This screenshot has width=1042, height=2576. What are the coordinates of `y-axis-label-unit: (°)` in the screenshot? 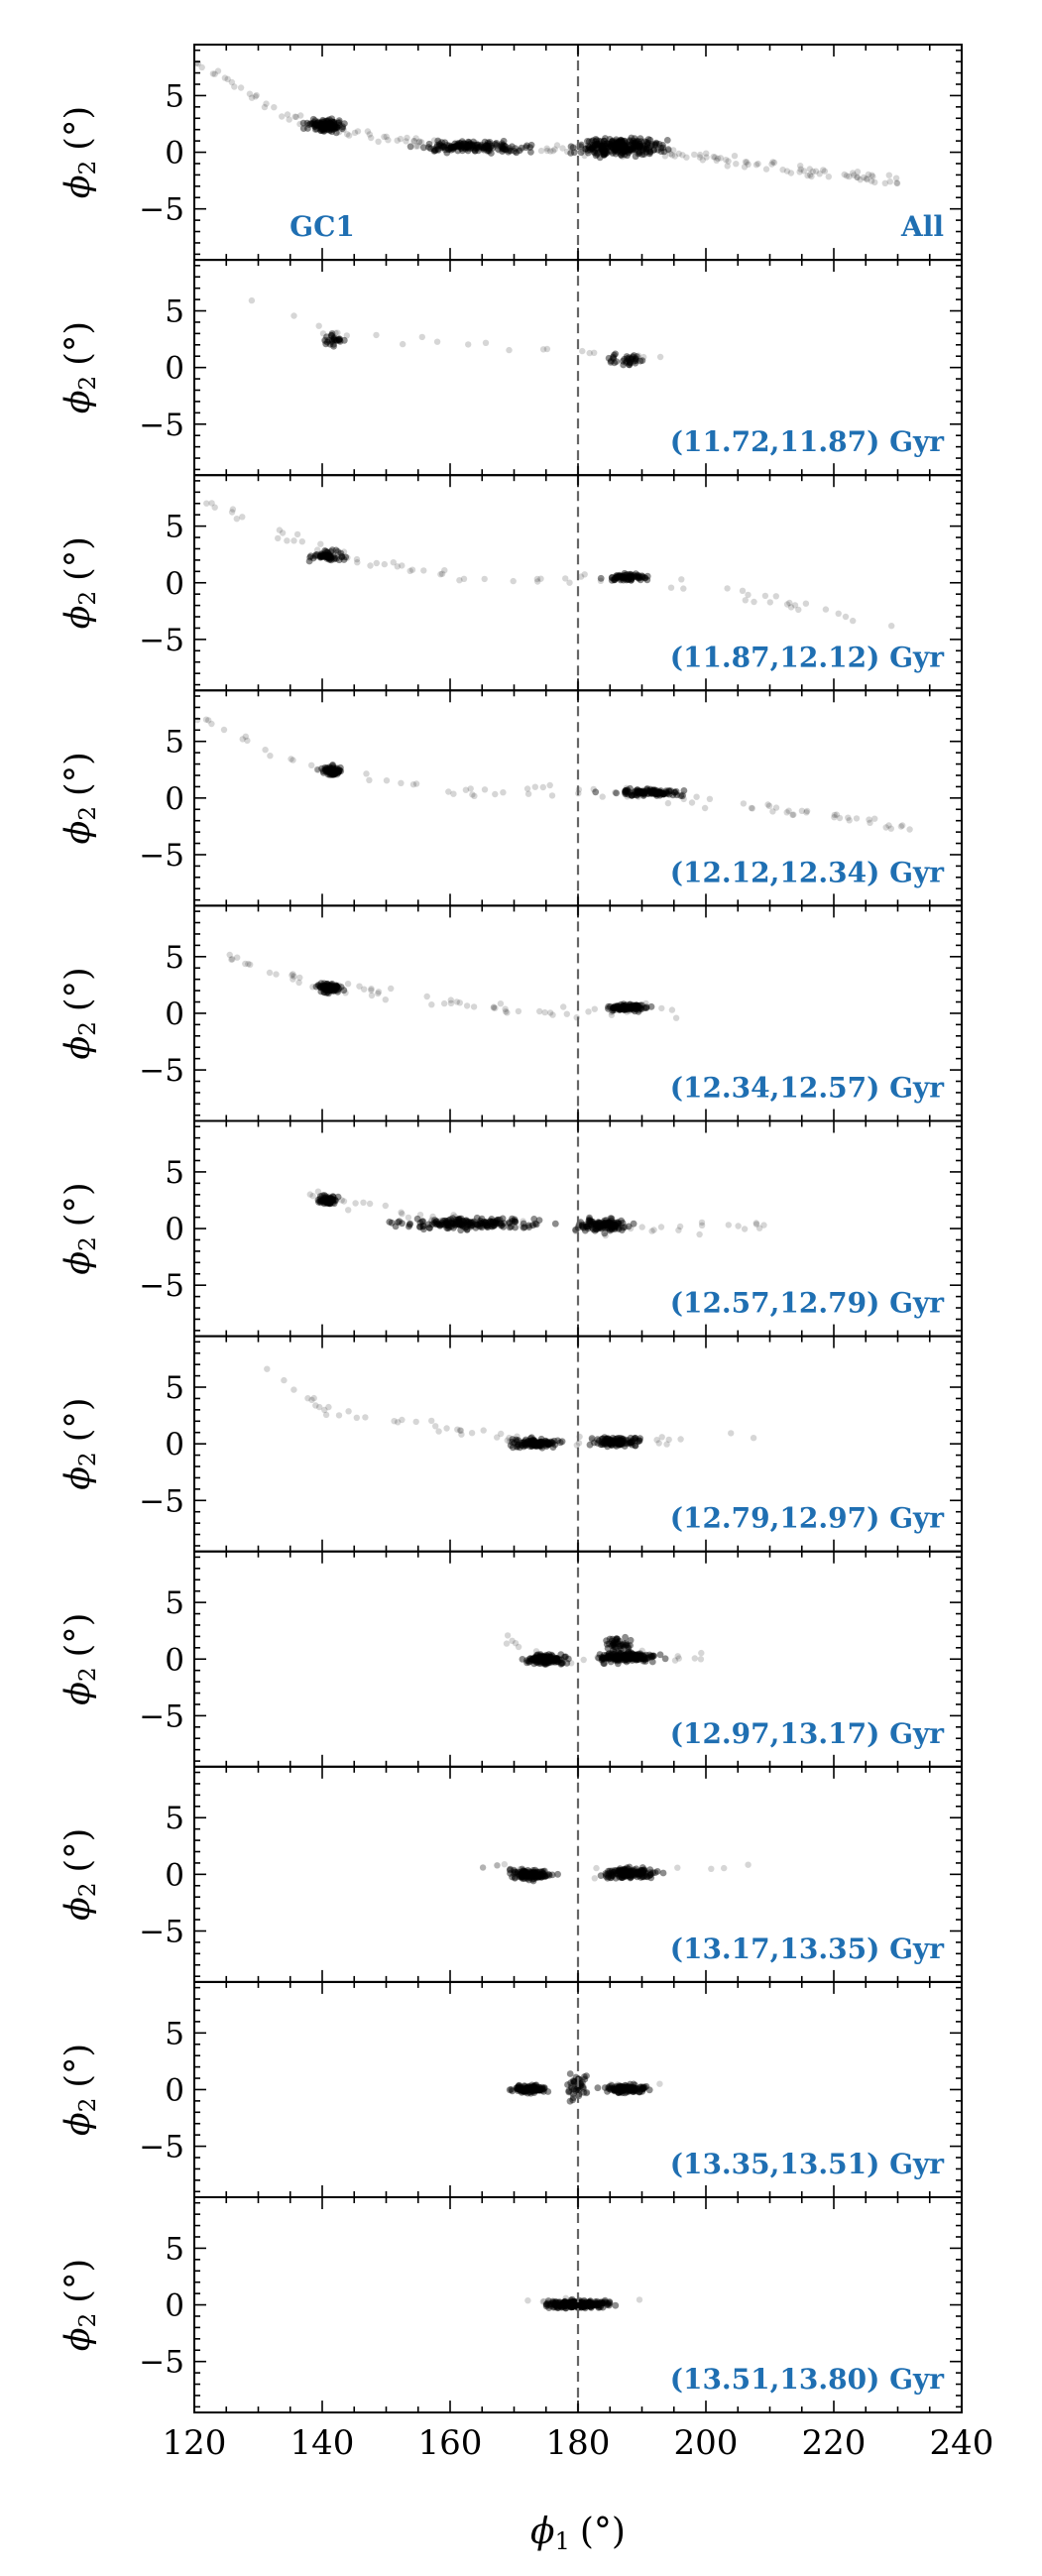 It's located at (78, 774).